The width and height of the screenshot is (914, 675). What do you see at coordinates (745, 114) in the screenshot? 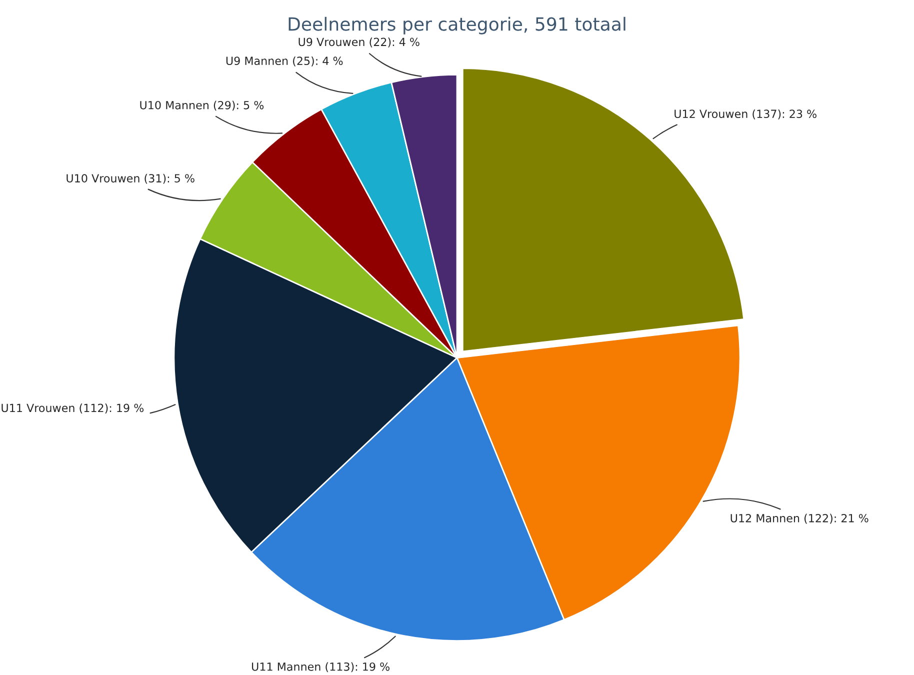
I see `slice-label: U12 Vrouwen (137): 23 %` at bounding box center [745, 114].